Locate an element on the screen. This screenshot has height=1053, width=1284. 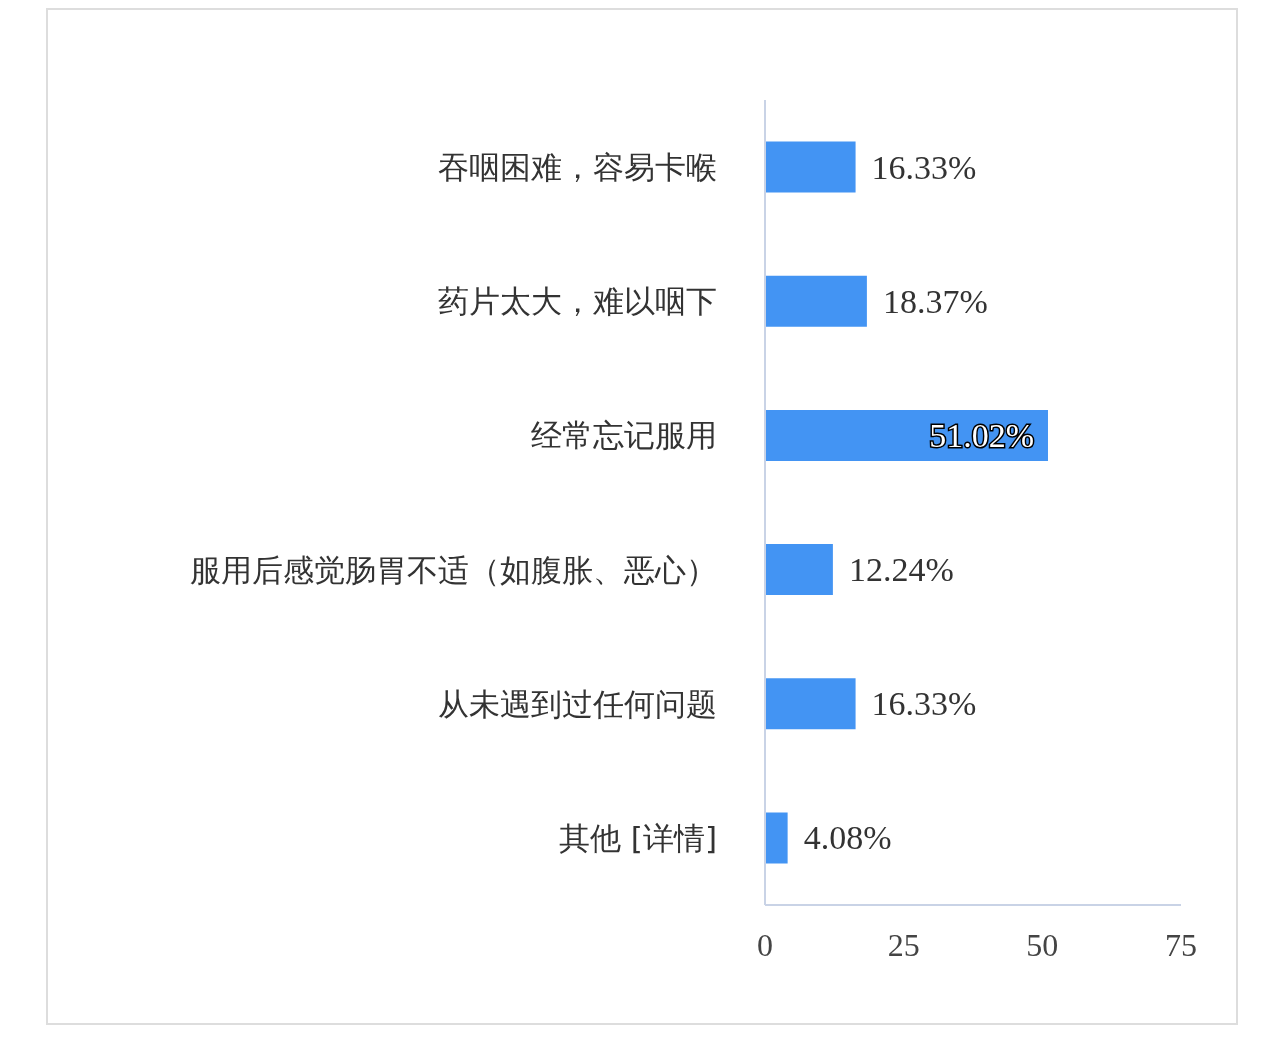
y-tick-label: 服用后感觉肠胃不适（如腹胀、恶心） is located at coordinates (453, 569).